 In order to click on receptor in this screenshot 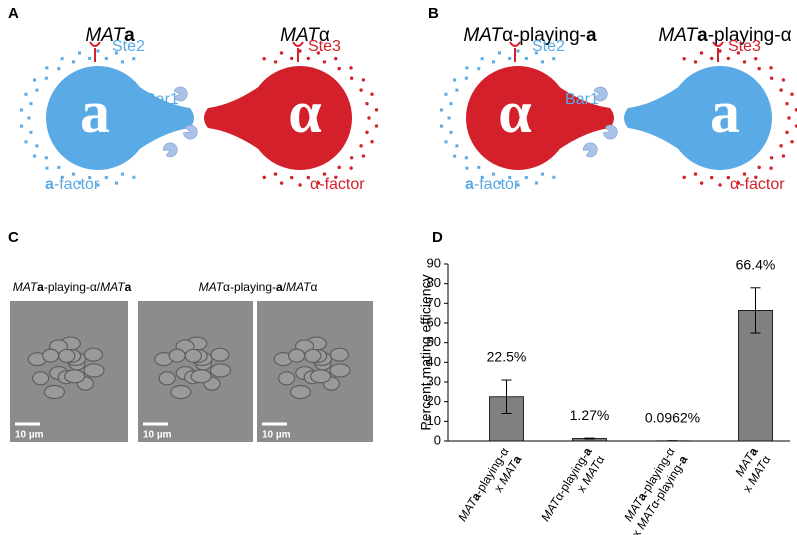, I will do `click(298, 44)`.